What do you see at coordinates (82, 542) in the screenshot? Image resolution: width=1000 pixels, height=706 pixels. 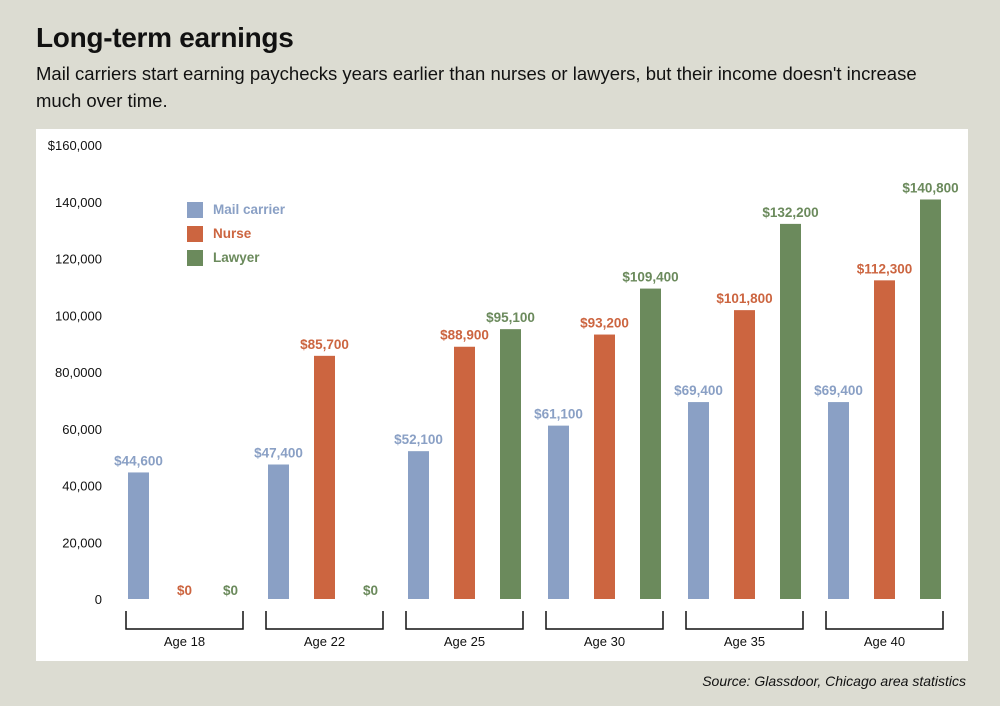 I see `y-tick-label: 20,000` at bounding box center [82, 542].